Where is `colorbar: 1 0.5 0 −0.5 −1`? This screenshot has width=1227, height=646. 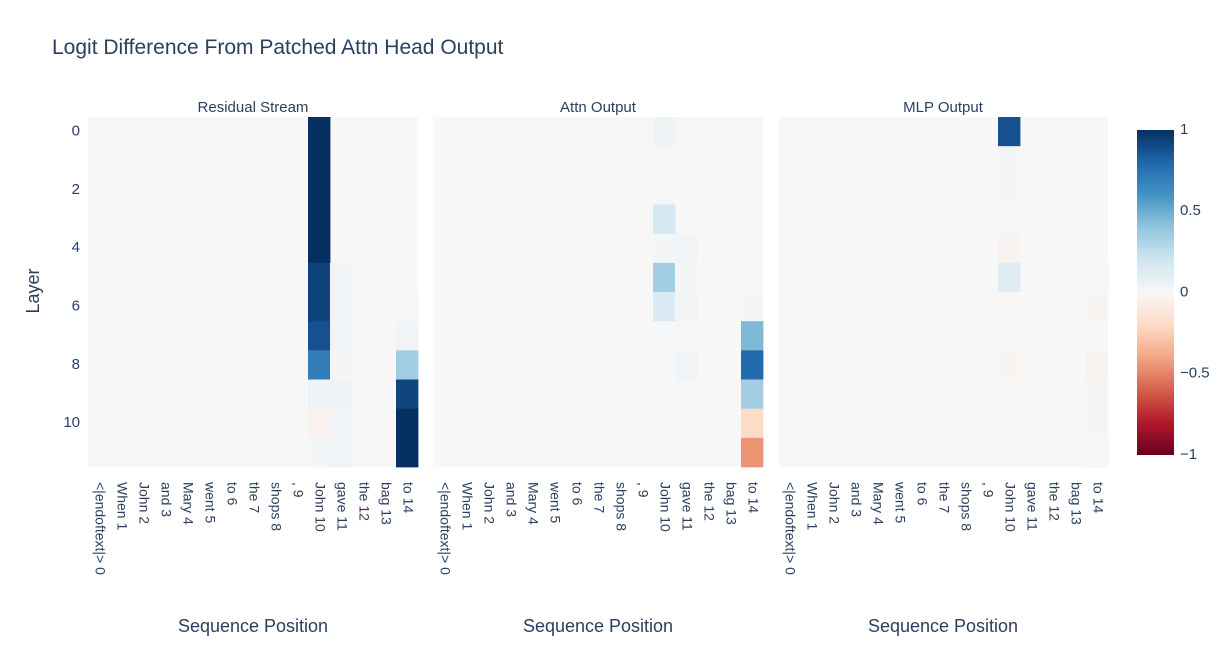 colorbar: 1 0.5 0 −0.5 −1 is located at coordinates (1173, 292).